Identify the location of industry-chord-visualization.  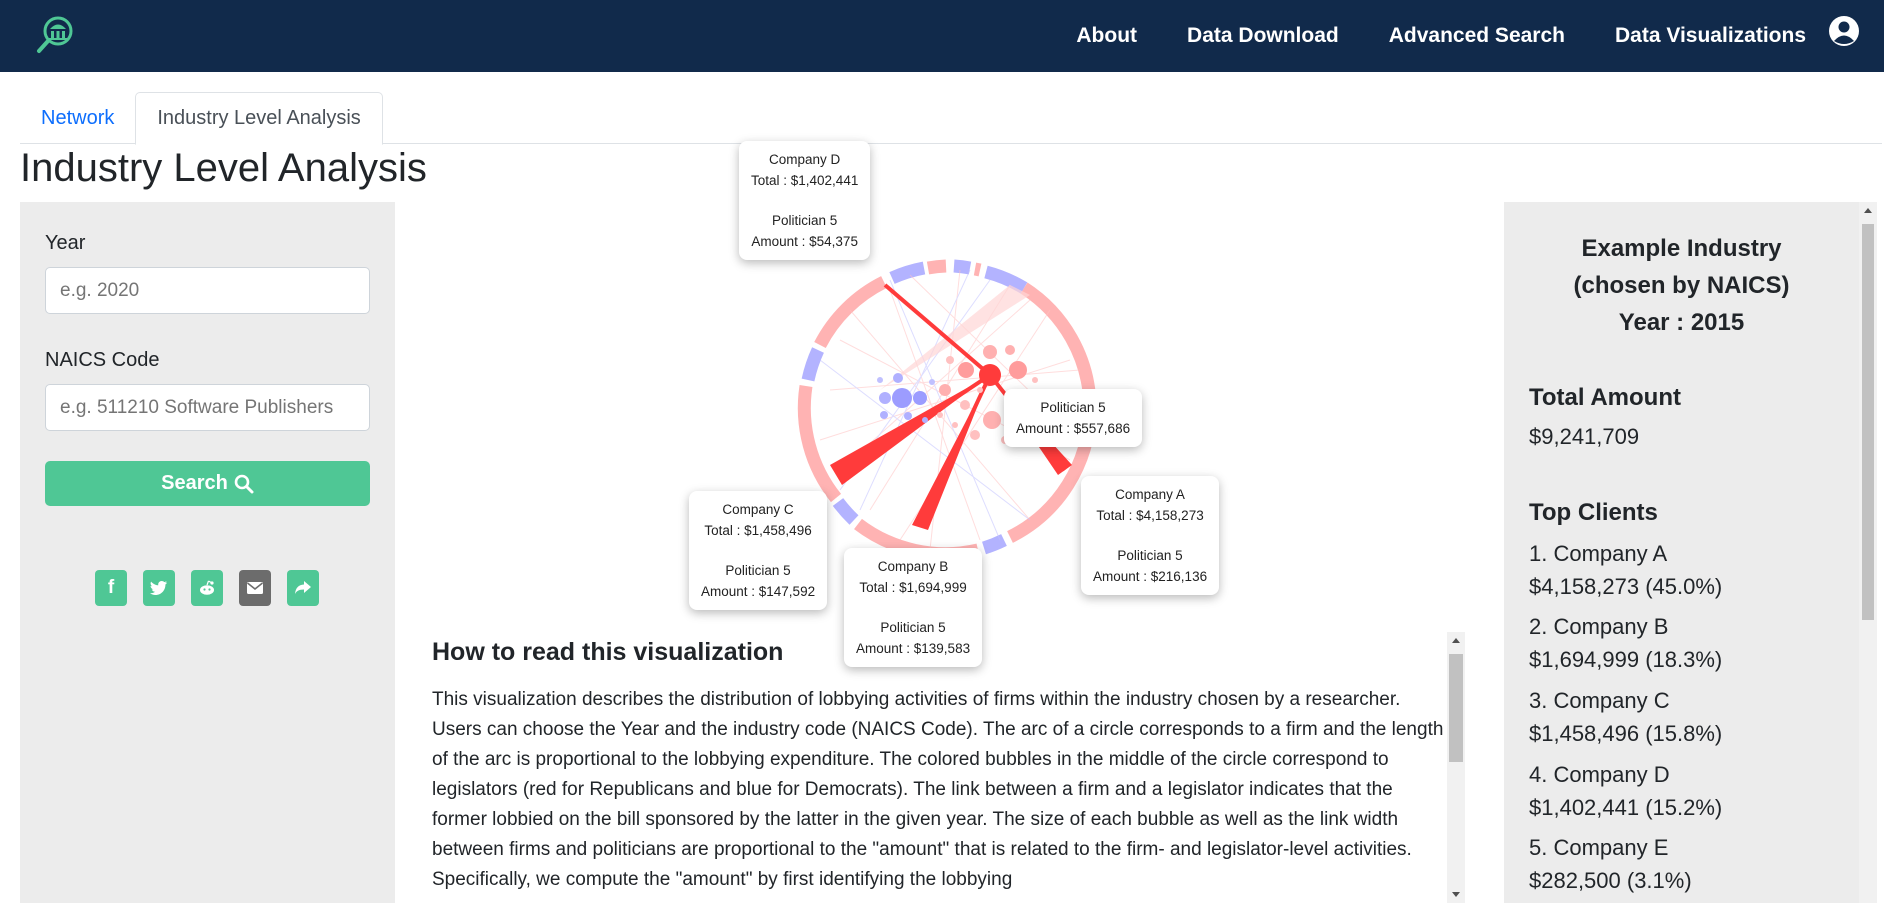
(950, 410).